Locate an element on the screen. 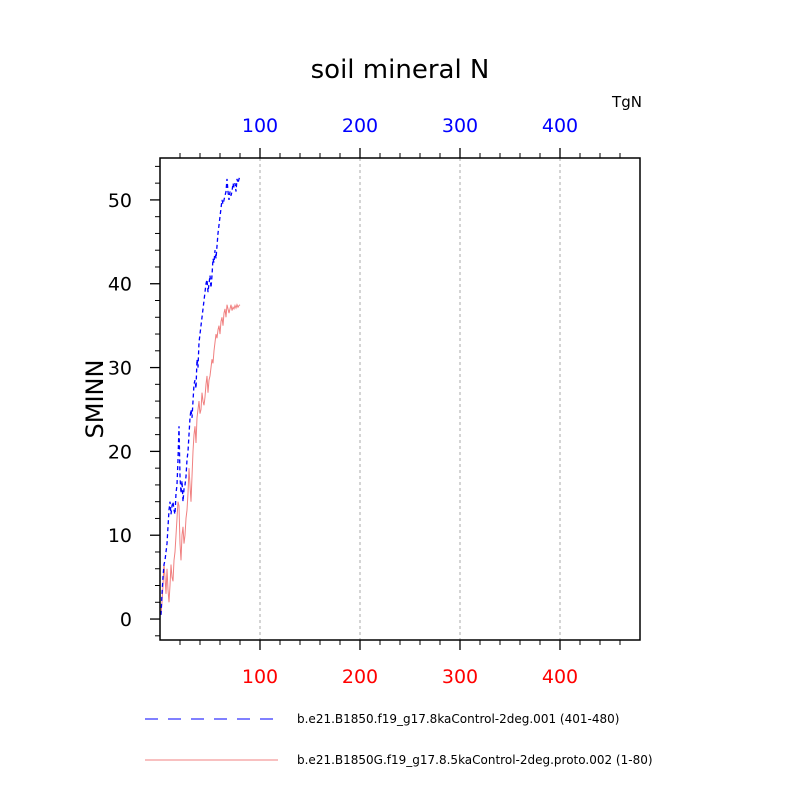 This screenshot has height=800, width=800. x-tick-label-bottom-1: 200 is located at coordinates (360, 677).